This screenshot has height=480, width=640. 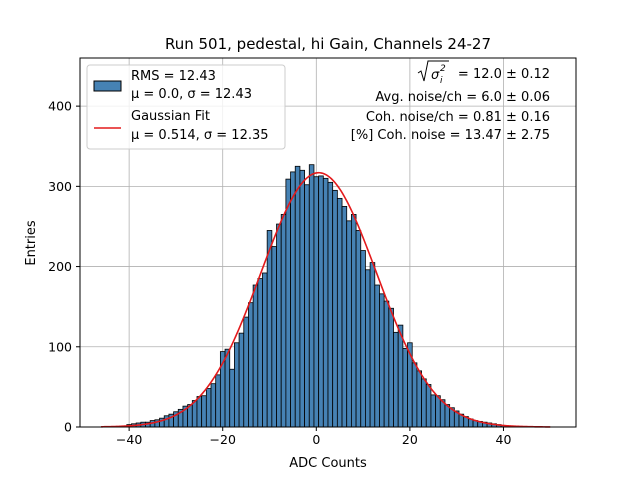 I want to click on x-axis-label: ADC Counts, so click(x=328, y=463).